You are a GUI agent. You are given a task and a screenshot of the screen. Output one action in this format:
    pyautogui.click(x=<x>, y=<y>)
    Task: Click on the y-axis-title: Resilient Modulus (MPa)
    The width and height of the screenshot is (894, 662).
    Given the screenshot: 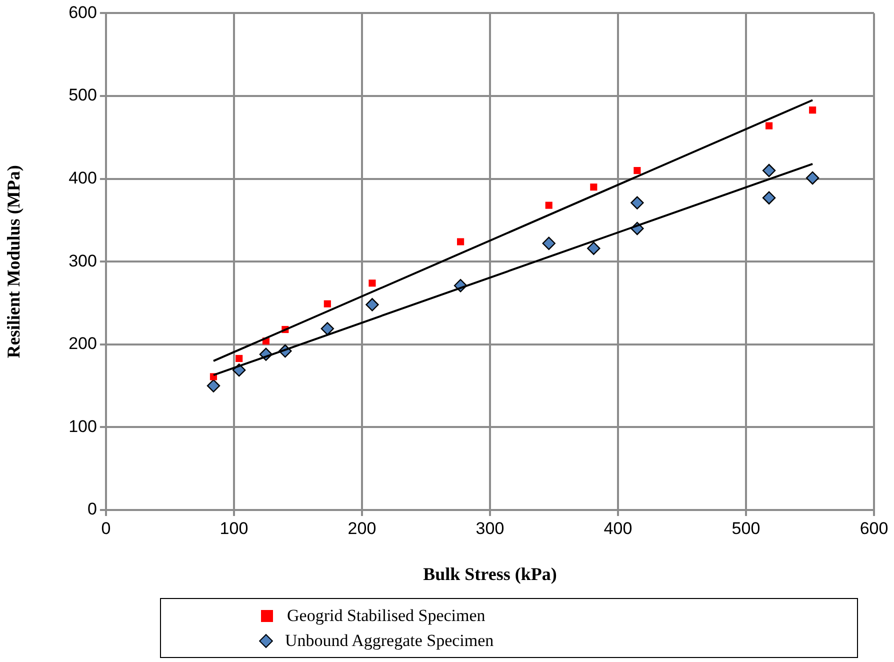 What is the action you would take?
    pyautogui.click(x=13, y=261)
    